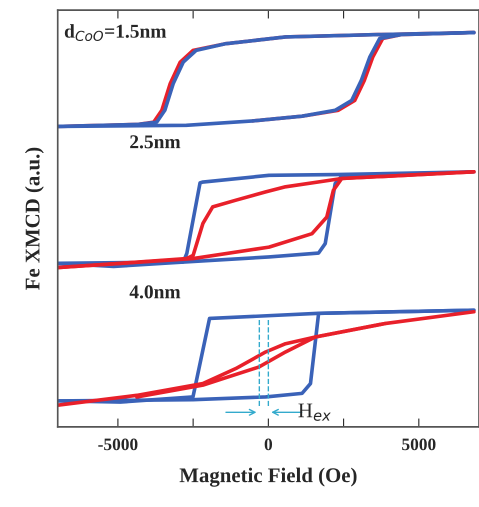 This screenshot has width=479, height=507. Describe the element at coordinates (419, 444) in the screenshot. I see `x-tick-label: 5000` at that location.